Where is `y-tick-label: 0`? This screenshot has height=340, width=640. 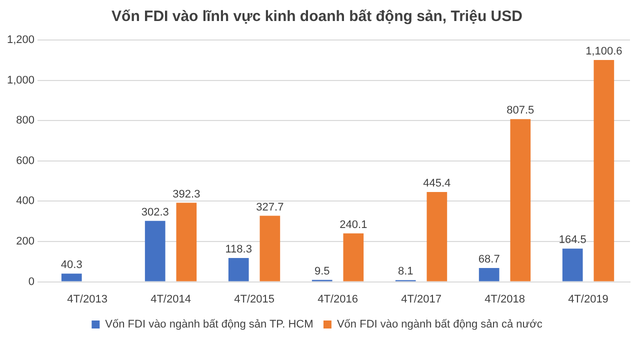
y-tick-label: 0 is located at coordinates (31, 282).